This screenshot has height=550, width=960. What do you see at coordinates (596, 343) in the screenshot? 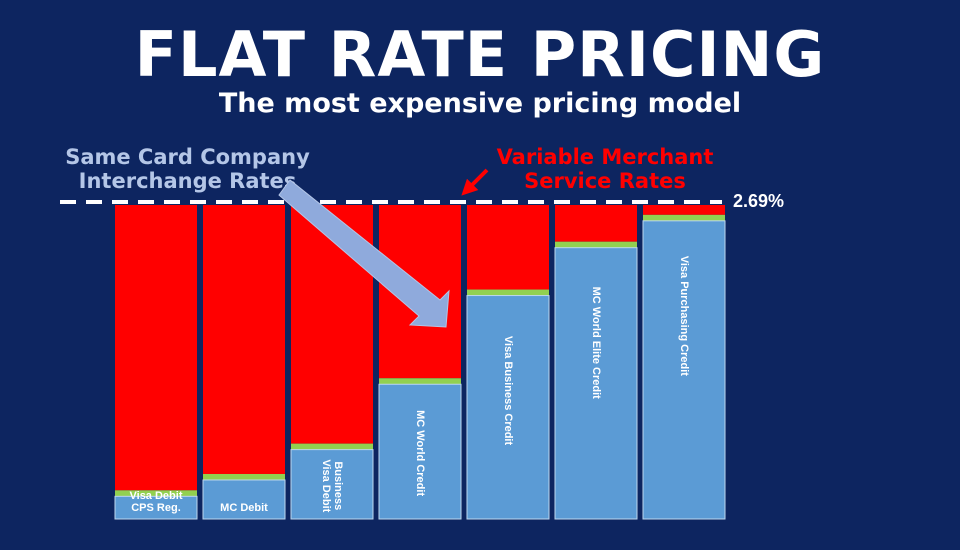
I see `bar-label-6: MC World Elite Credit` at bounding box center [596, 343].